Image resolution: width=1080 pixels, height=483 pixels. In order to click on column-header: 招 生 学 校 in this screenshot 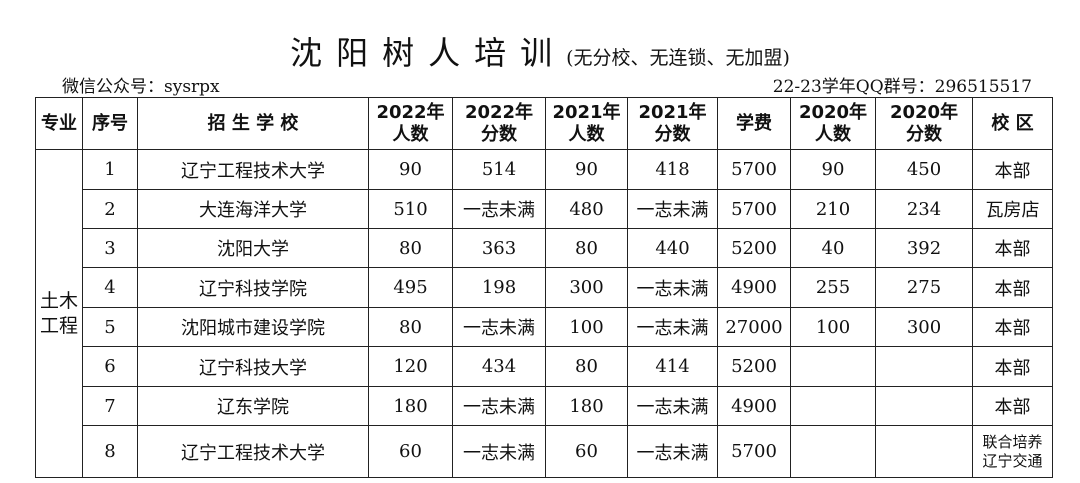, I will do `click(253, 123)`.